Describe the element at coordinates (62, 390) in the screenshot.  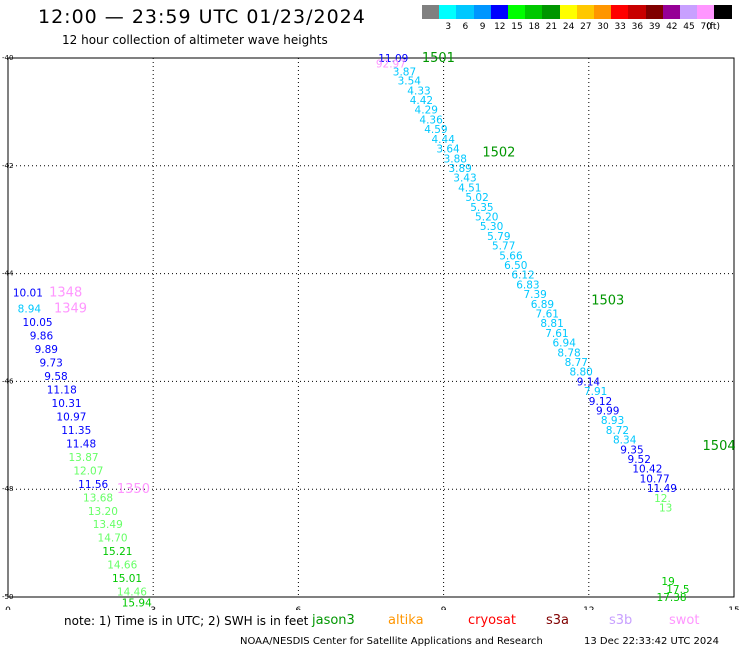
I see `wave-height-label: 11.18` at that location.